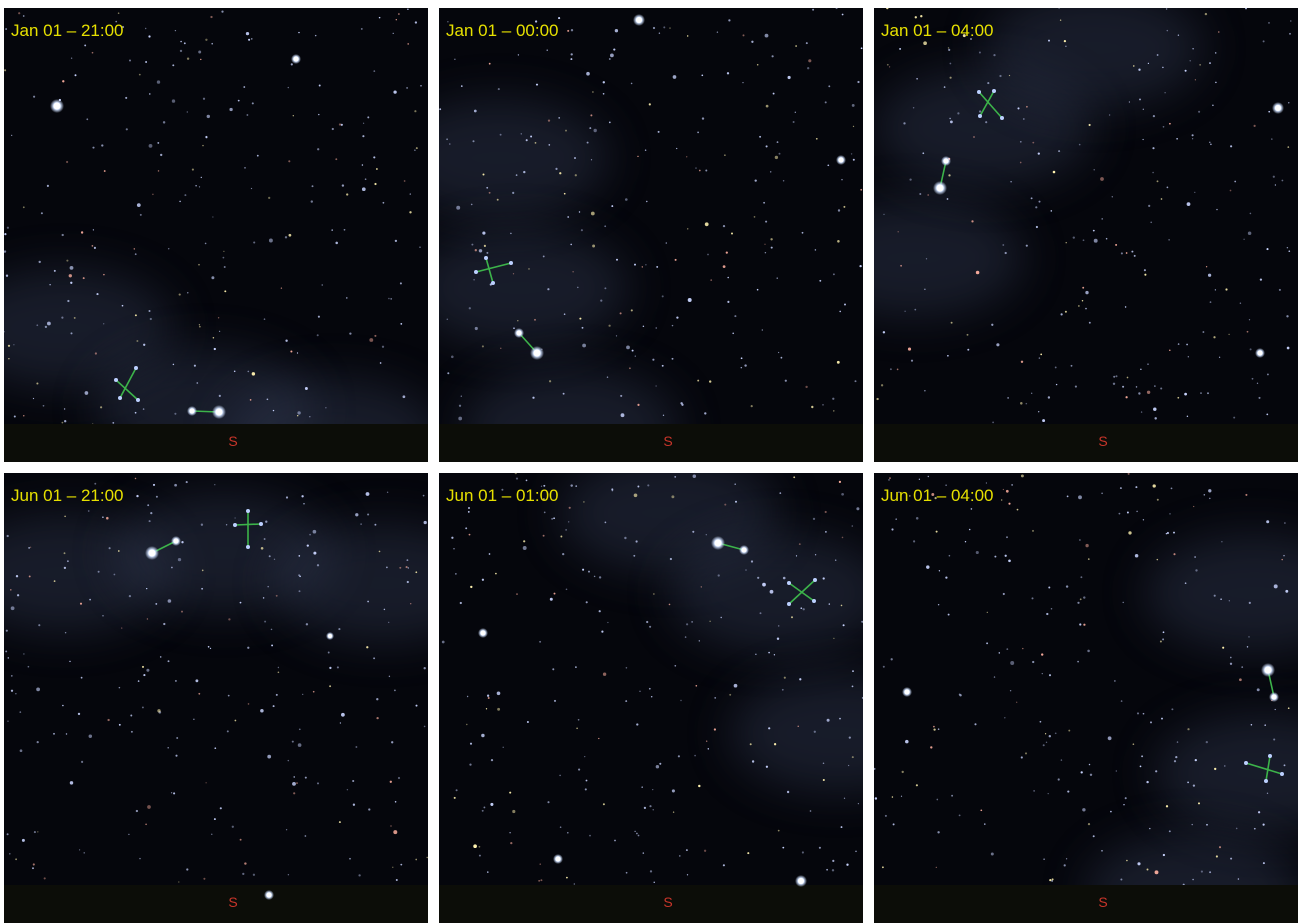 Image resolution: width=1300 pixels, height=923 pixels. What do you see at coordinates (766, 593) in the screenshot?
I see `milky-way` at bounding box center [766, 593].